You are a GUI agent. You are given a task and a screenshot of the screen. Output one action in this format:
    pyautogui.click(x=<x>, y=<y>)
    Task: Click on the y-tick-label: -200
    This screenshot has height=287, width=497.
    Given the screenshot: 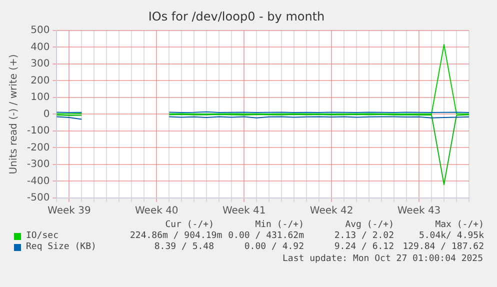 What is the action you would take?
    pyautogui.click(x=38, y=148)
    